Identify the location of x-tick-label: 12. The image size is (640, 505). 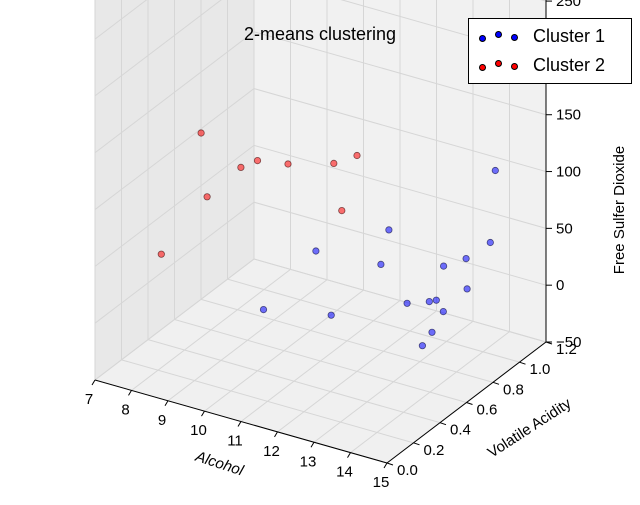
(271, 451).